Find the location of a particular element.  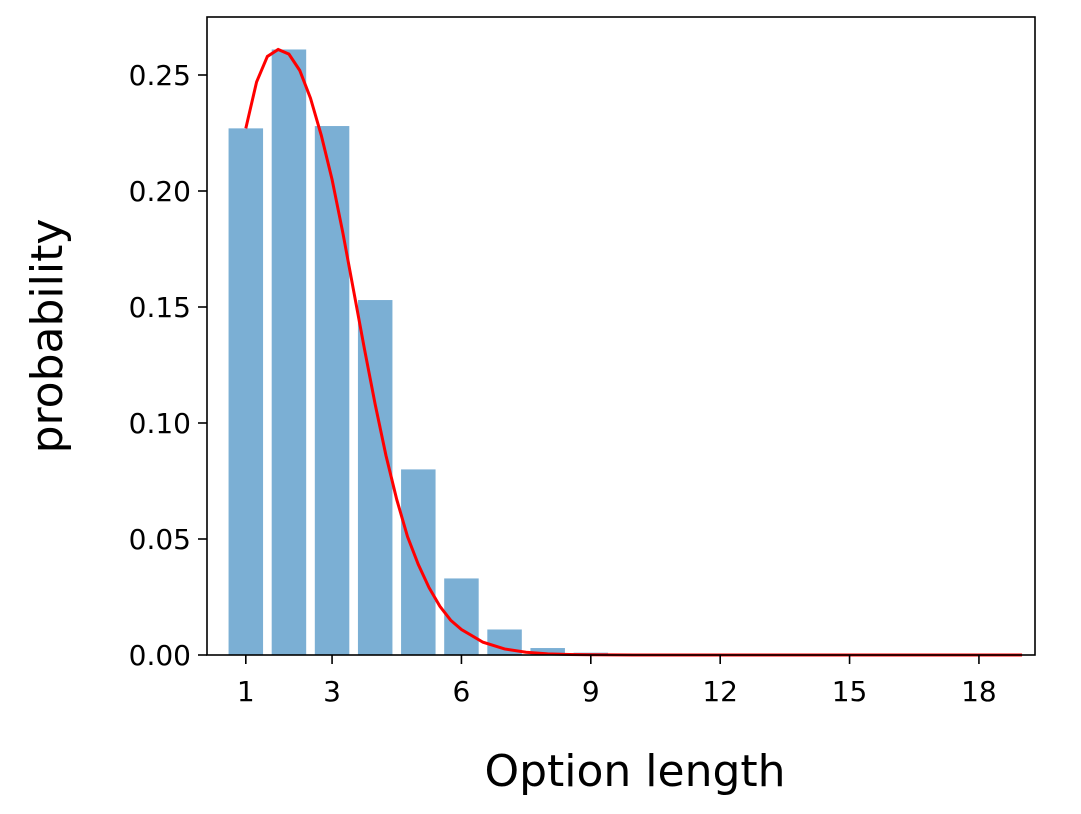

x-tick-label: 15 is located at coordinates (850, 691).